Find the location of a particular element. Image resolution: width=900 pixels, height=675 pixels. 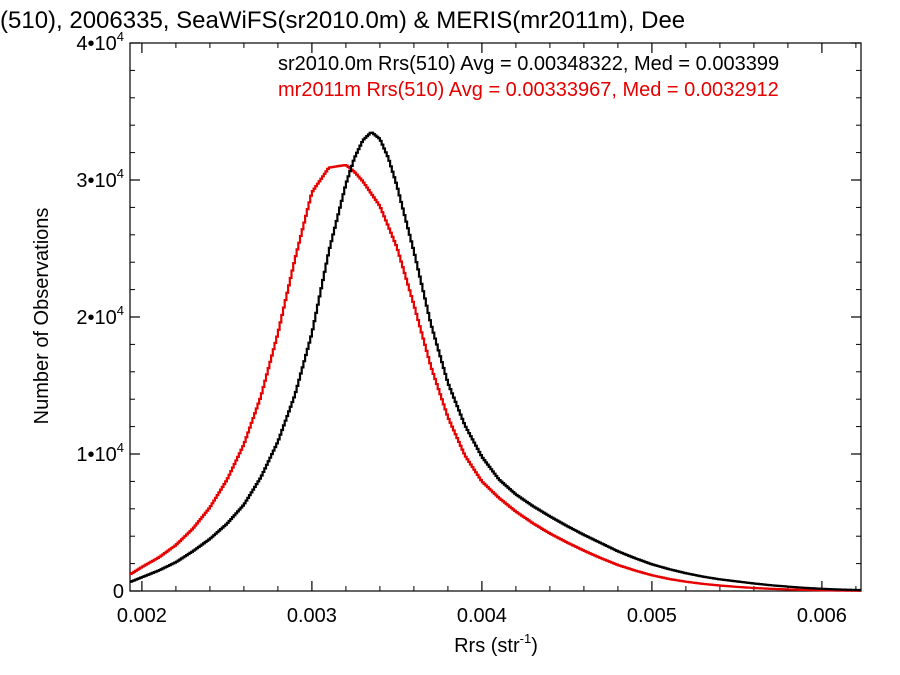

x-tick-label: 0.003 is located at coordinates (312, 616).